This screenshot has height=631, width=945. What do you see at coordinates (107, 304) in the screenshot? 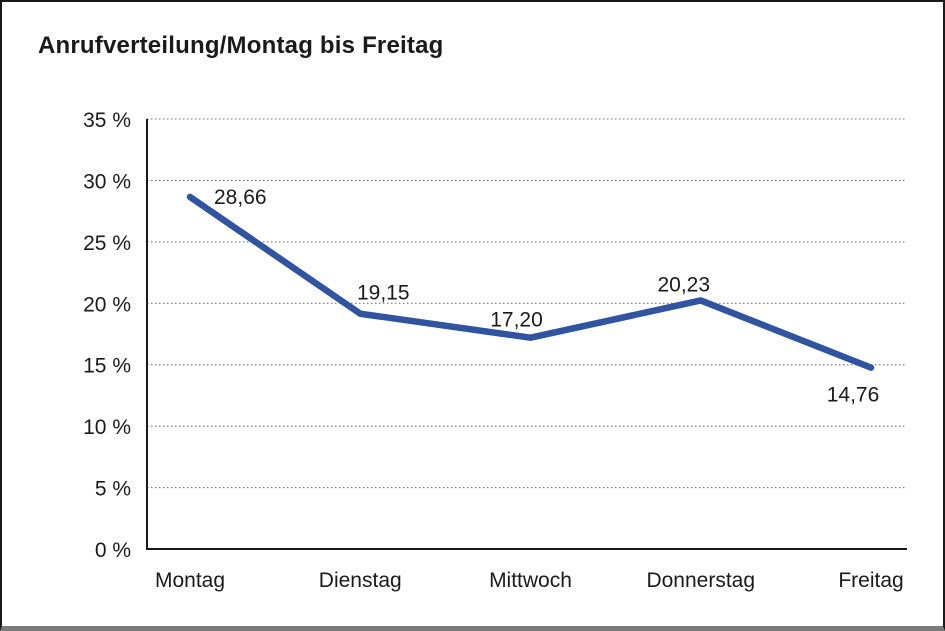
I see `y-tick-label: 20 %` at bounding box center [107, 304].